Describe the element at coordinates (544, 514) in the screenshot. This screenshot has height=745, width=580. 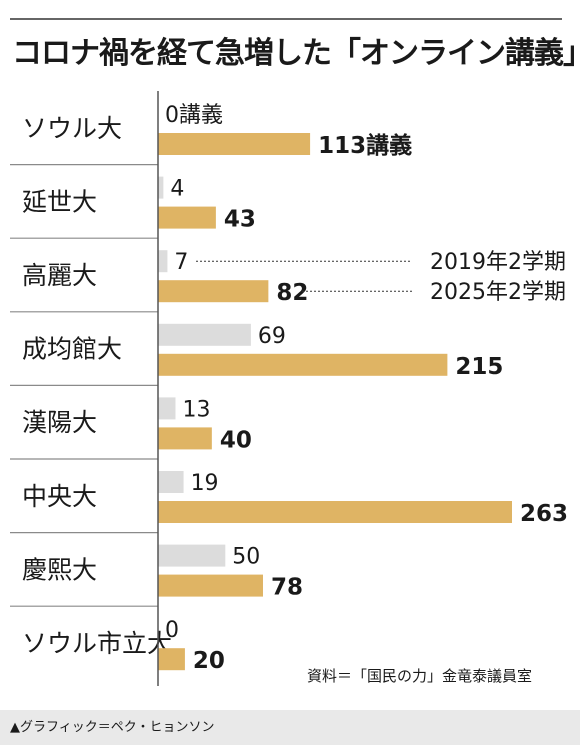
I see `value-label-2025: 263` at that location.